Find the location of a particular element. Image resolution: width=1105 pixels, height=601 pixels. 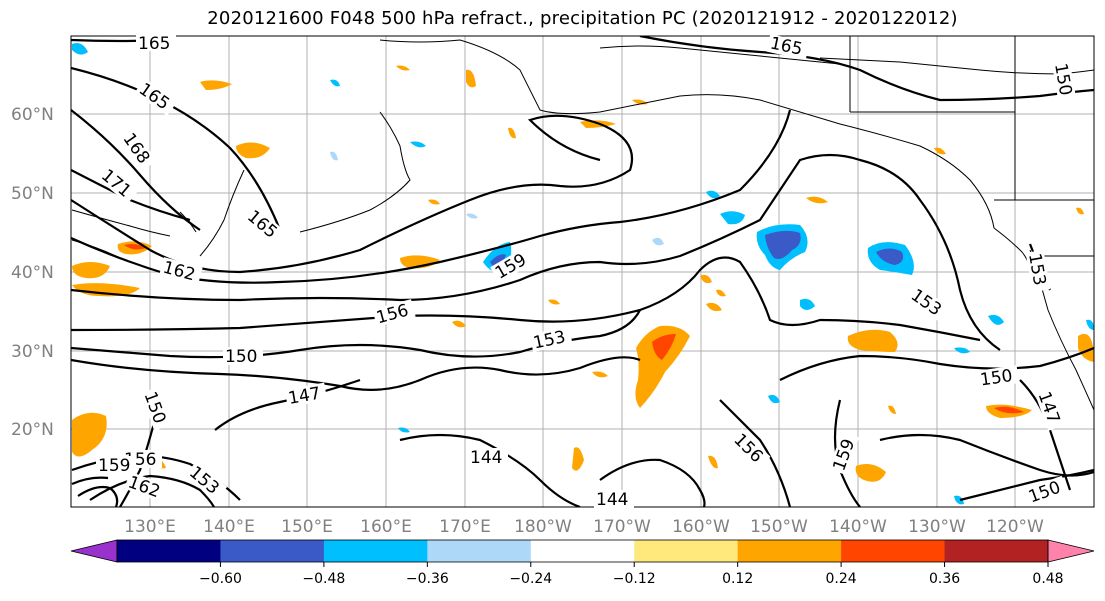

colorbar-tick-label: −0.24 is located at coordinates (530, 579).